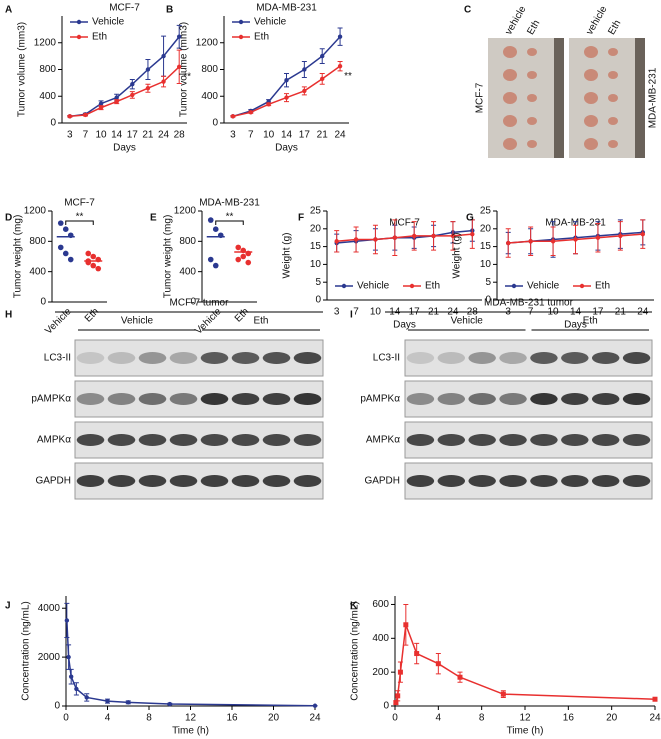 The image size is (661, 739). What do you see at coordinates (137, 321) in the screenshot?
I see `group-label: Vehicle` at bounding box center [137, 321].